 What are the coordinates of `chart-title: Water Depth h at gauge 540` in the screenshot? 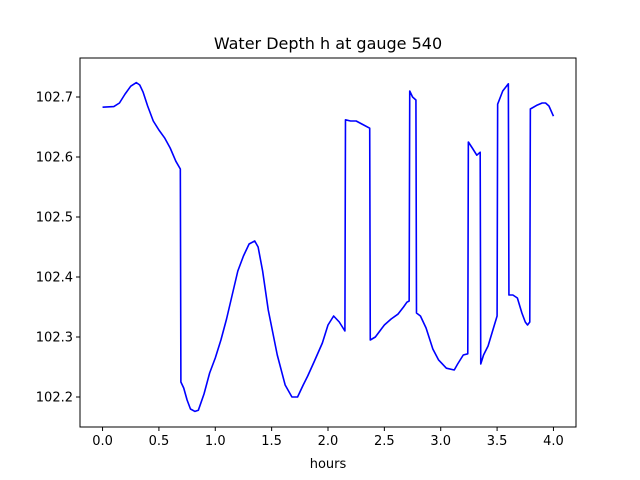 It's located at (328, 43).